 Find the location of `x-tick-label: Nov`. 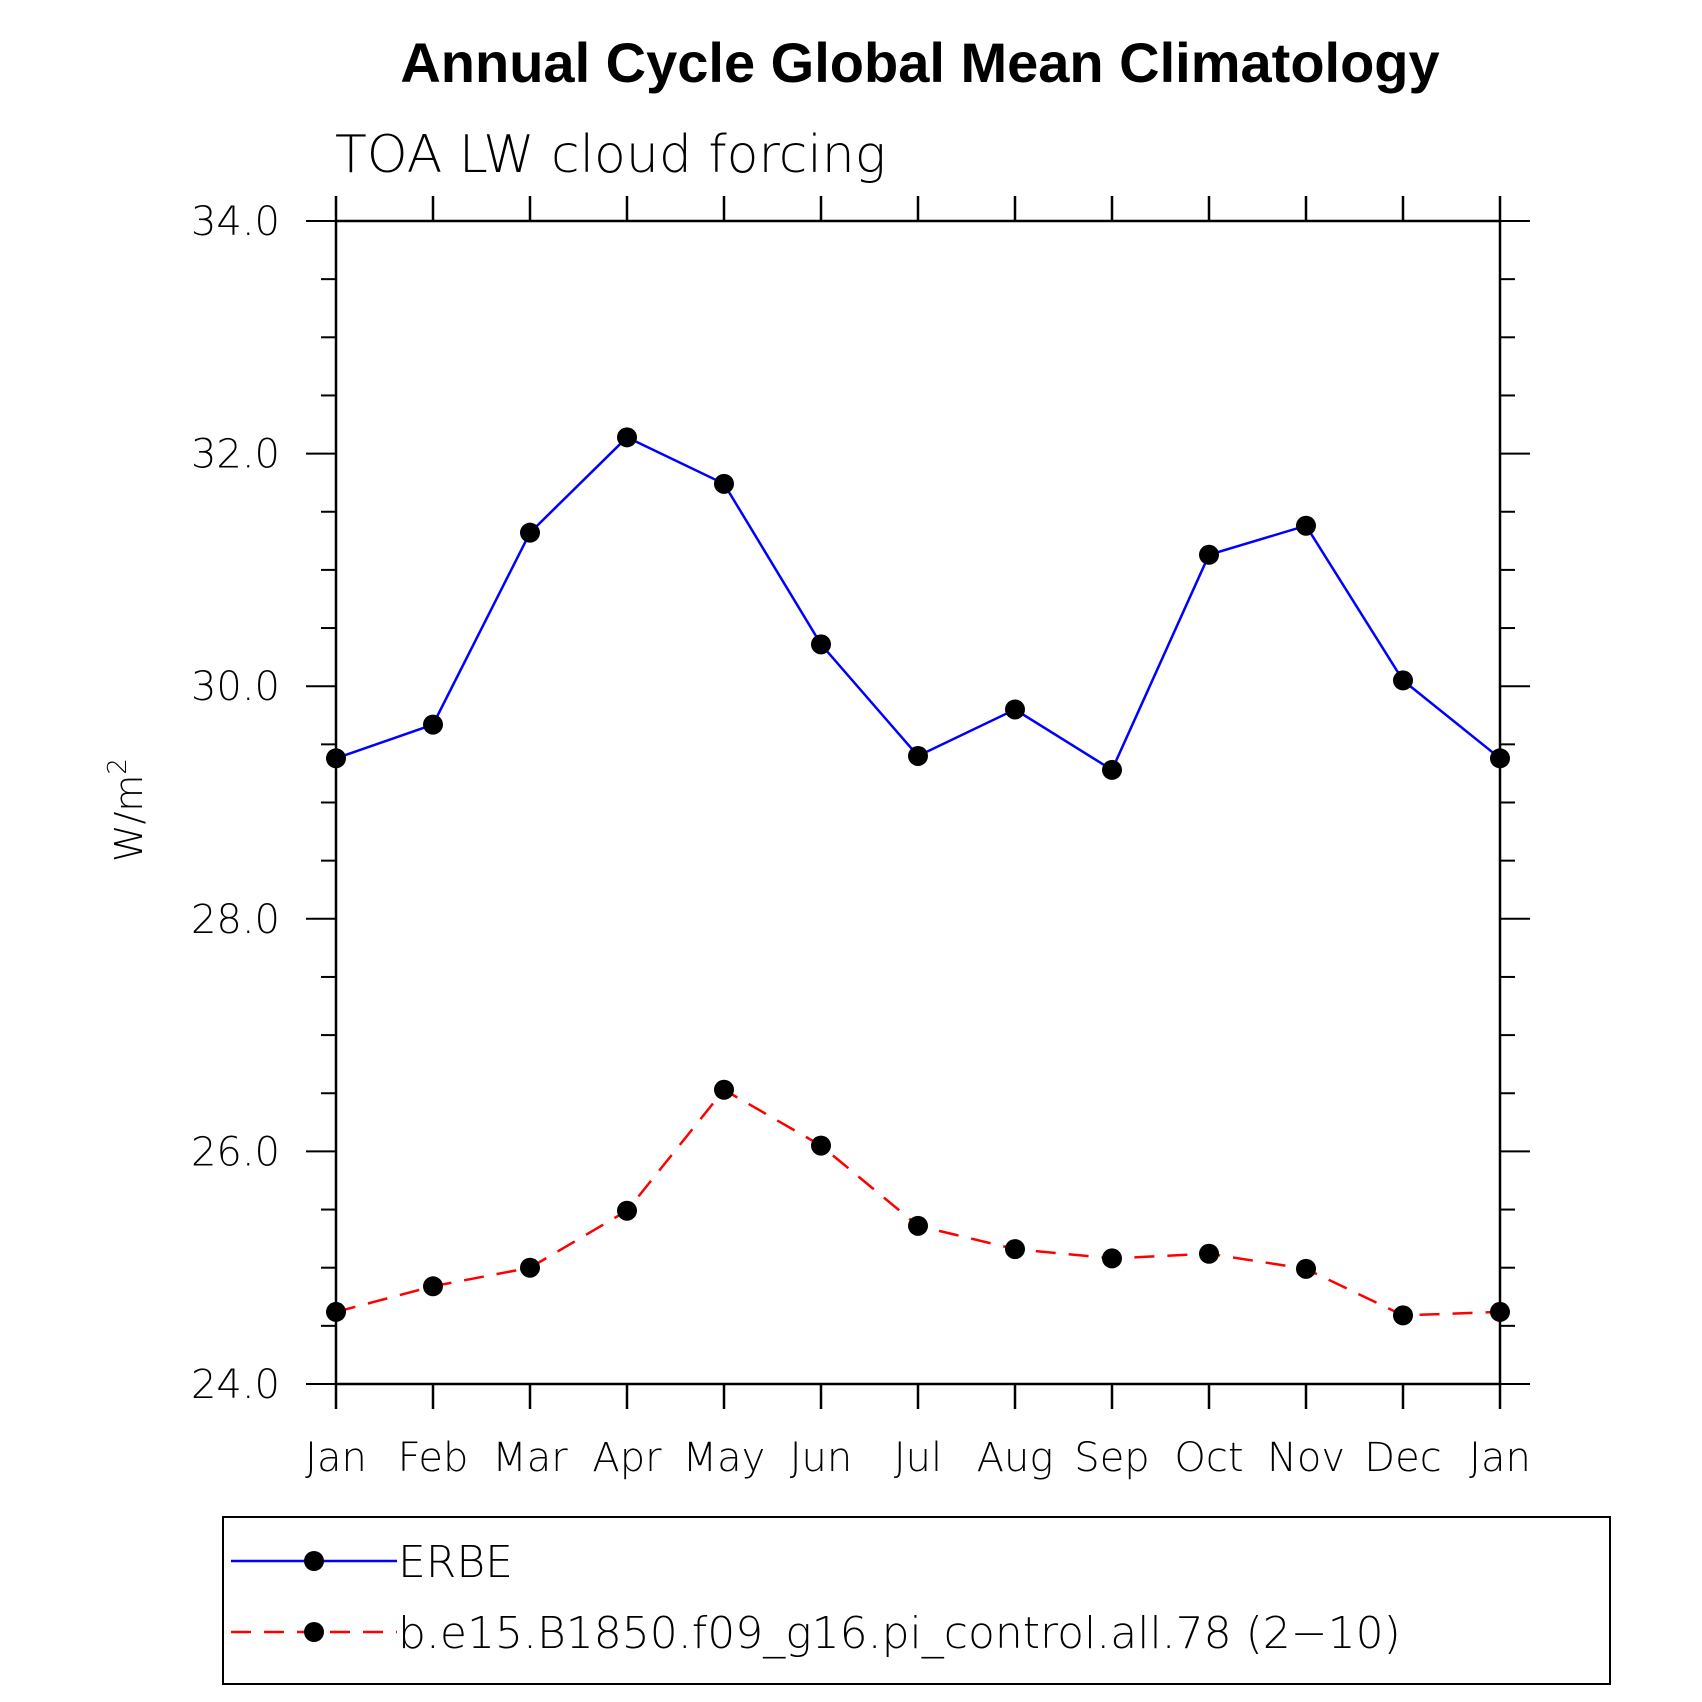

x-tick-label: Nov is located at coordinates (1306, 1458).